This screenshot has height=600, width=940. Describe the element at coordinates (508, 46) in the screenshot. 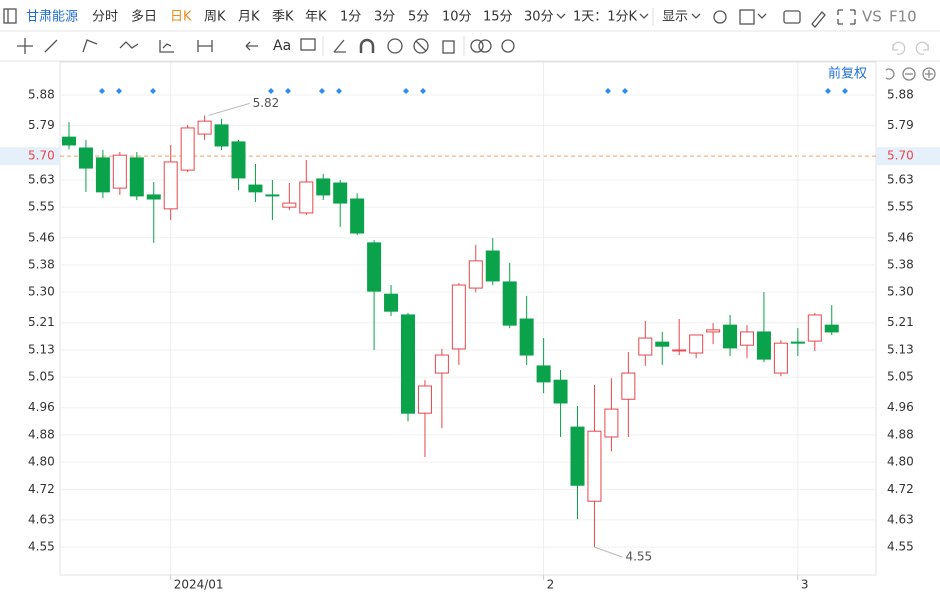

I see `tool-settings` at that location.